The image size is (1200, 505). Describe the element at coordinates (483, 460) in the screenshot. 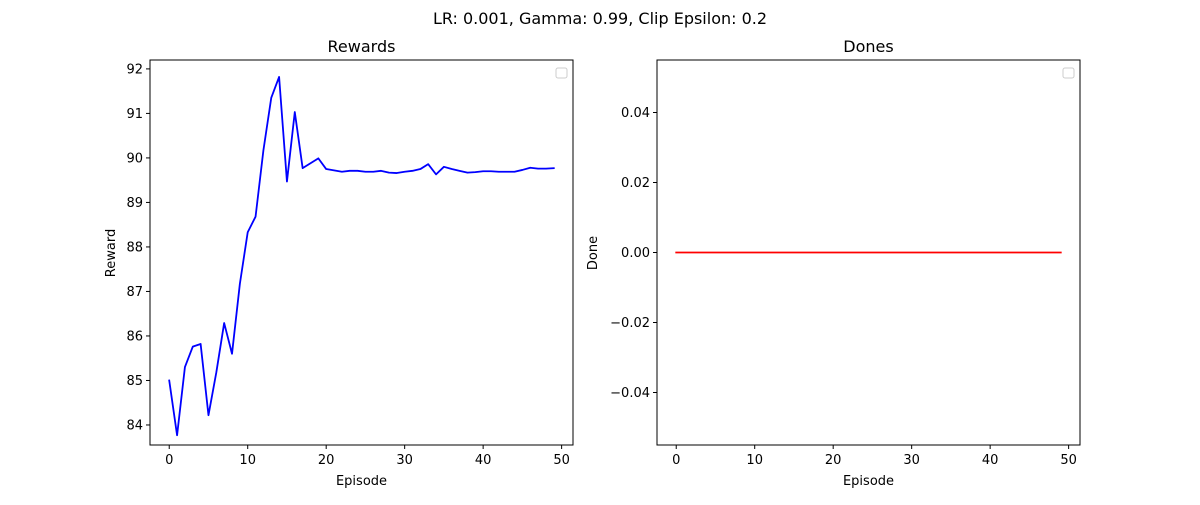

I see `rewards-x-tick-label: 40` at that location.